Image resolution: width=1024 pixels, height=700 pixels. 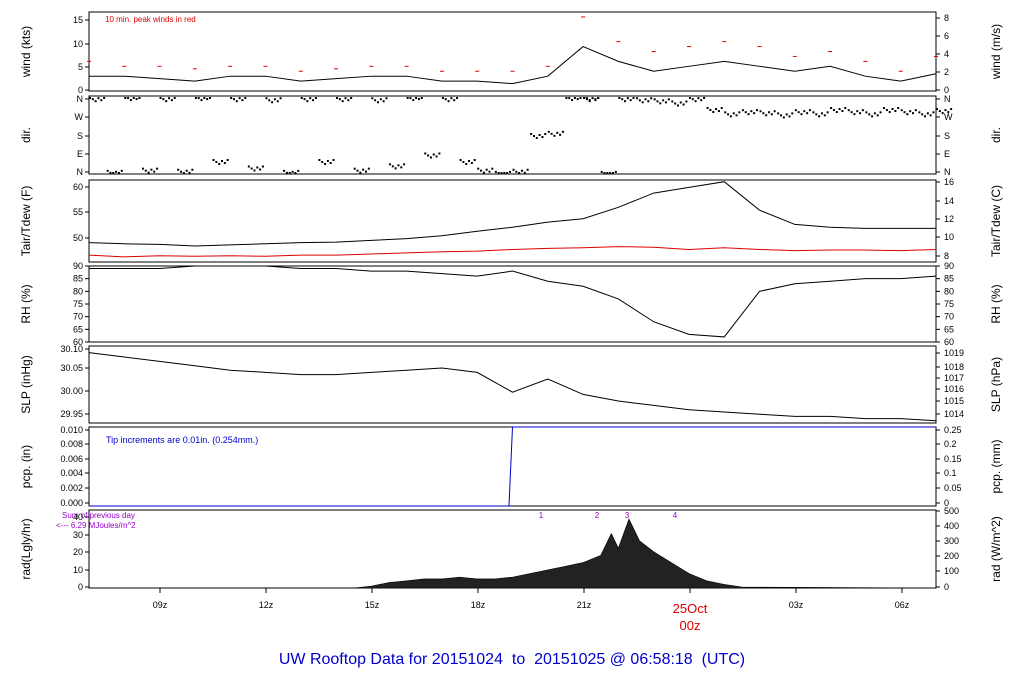 I want to click on right-tick-label-dir: S, so click(x=947, y=136).